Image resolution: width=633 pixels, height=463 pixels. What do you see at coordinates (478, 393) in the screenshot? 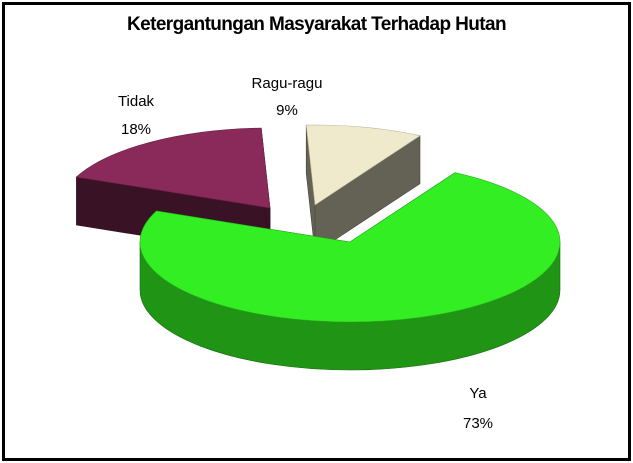
I see `slice-ya-name: Ya` at bounding box center [478, 393].